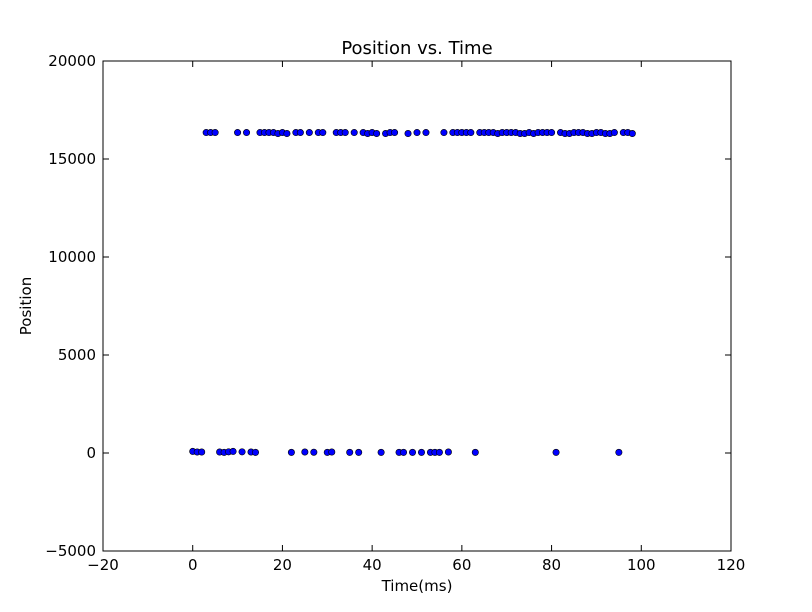 The image size is (812, 612). Describe the element at coordinates (641, 565) in the screenshot. I see `x-tick-label: 100` at that location.